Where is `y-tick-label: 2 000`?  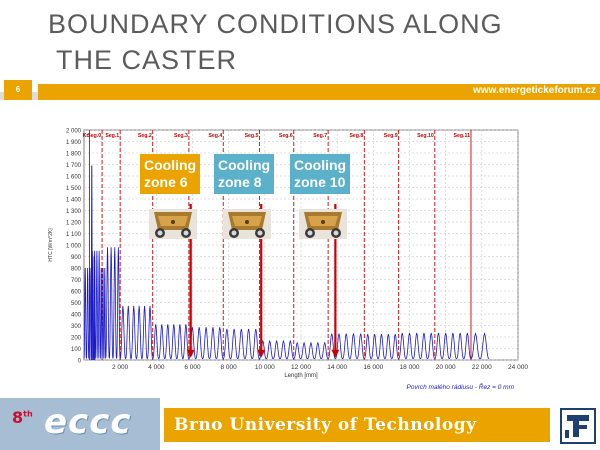
y-tick-label: 2 000 is located at coordinates (74, 132).